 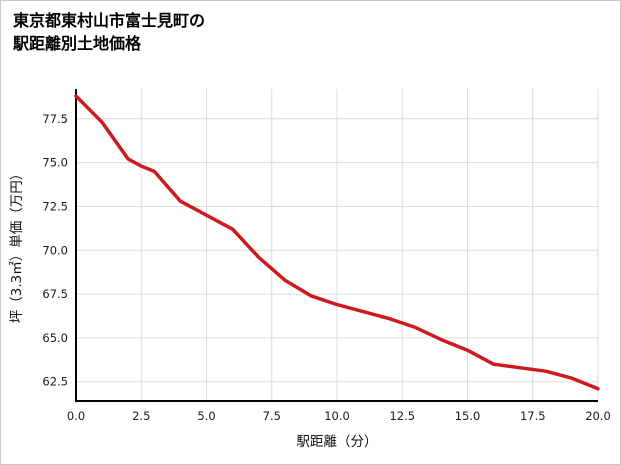 What do you see at coordinates (55, 294) in the screenshot?
I see `y-tick-label: 67.5` at bounding box center [55, 294].